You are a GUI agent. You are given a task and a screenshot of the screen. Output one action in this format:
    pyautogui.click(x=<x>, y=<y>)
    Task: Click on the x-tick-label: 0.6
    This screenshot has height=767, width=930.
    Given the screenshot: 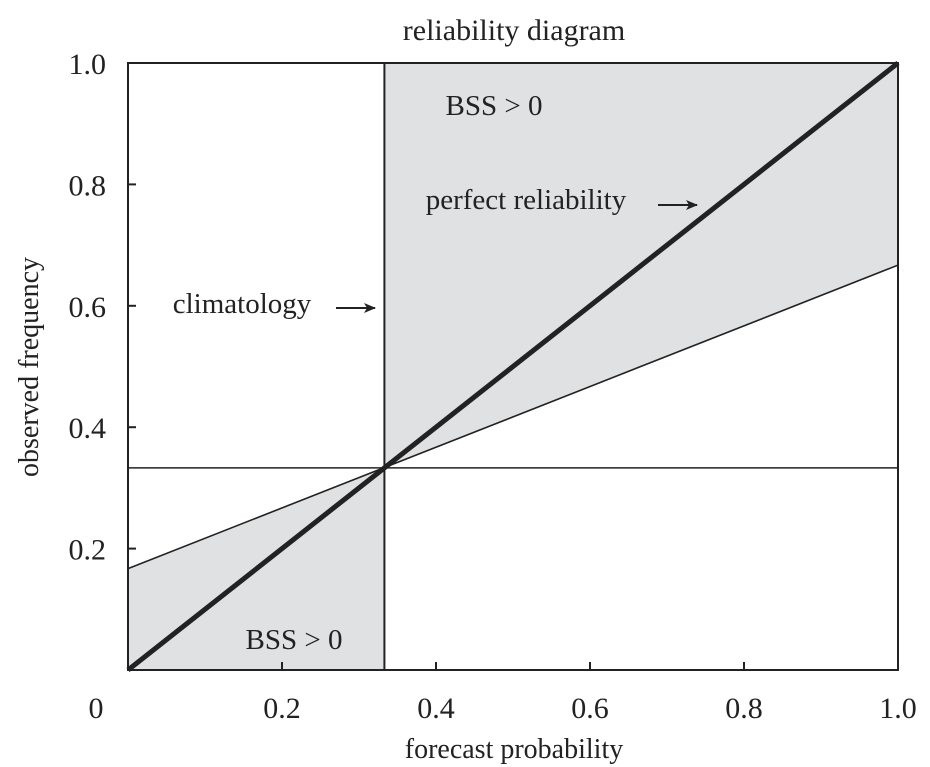 What is the action you would take?
    pyautogui.click(x=590, y=708)
    